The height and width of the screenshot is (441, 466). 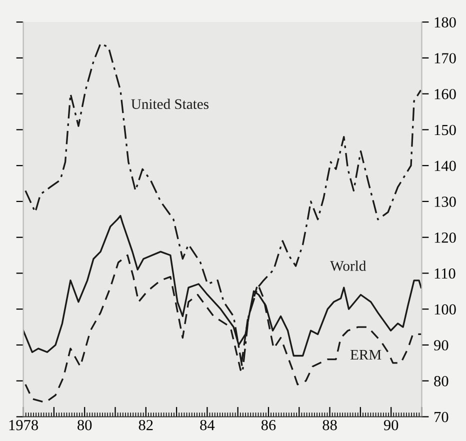 I want to click on x-tick-label: 88, so click(x=329, y=425).